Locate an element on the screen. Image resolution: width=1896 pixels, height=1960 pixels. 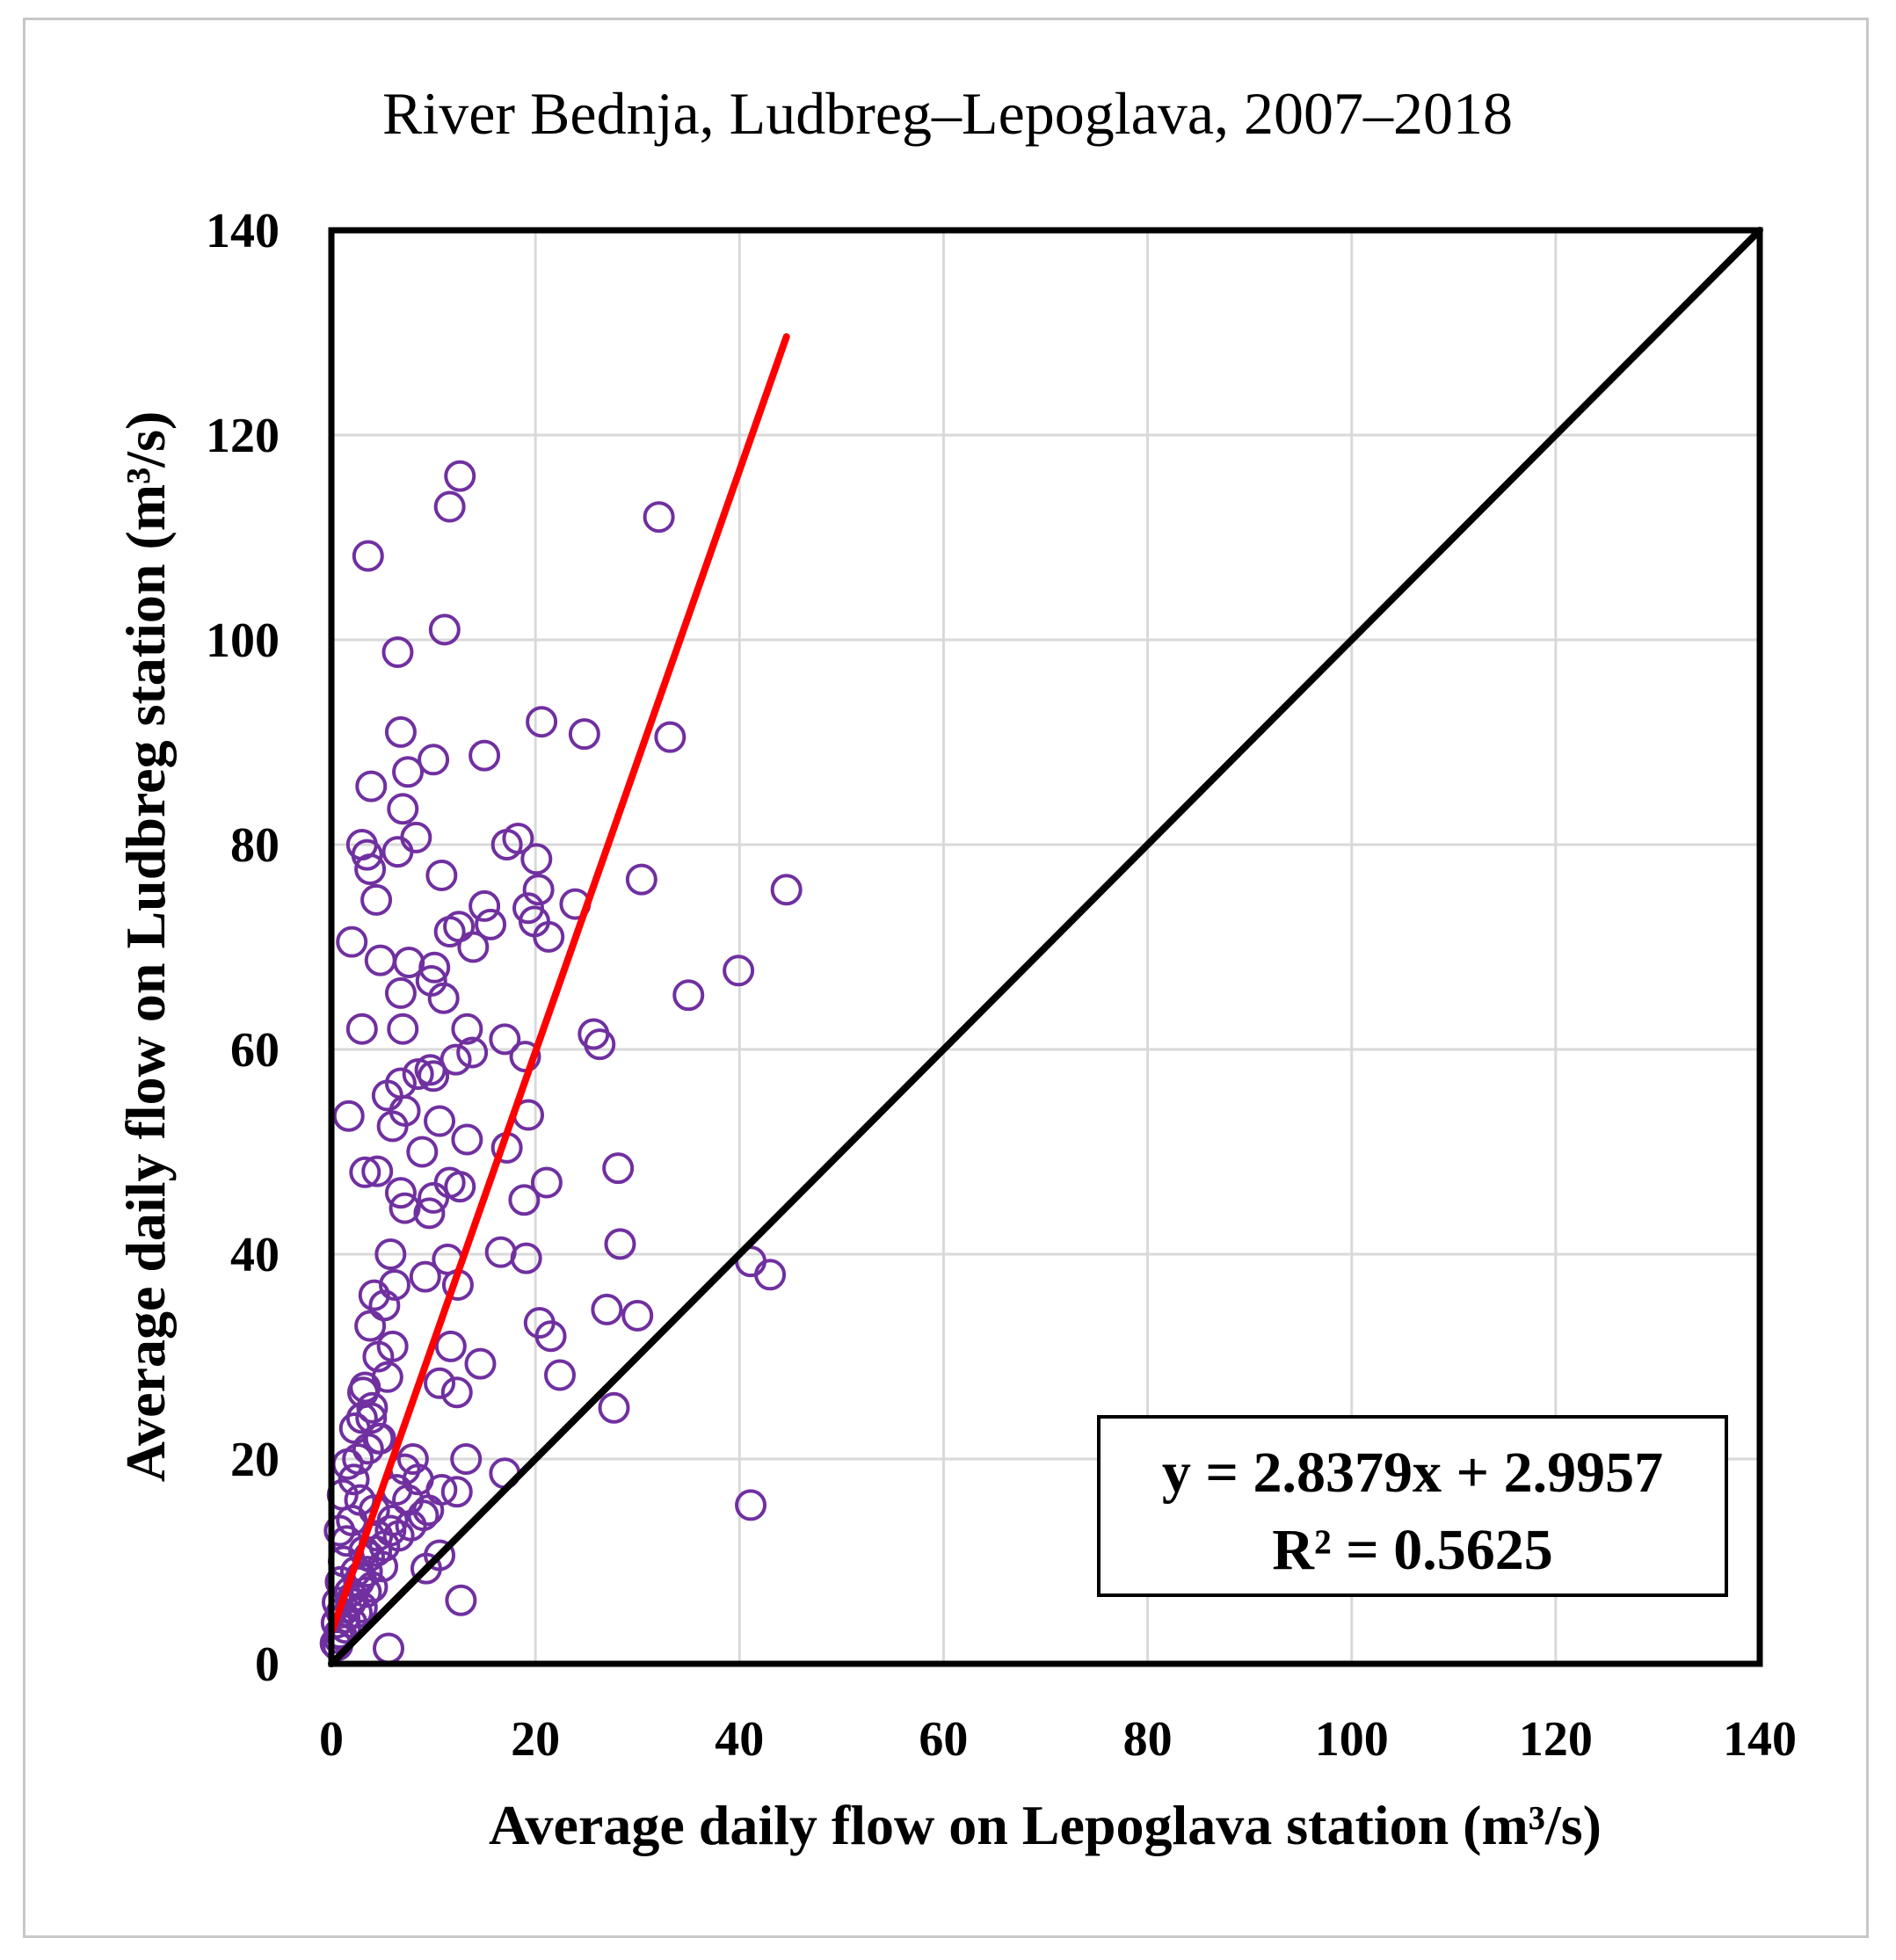
regression-equation: y = 2.8379x + 2.9957 is located at coordinates (1412, 1473).